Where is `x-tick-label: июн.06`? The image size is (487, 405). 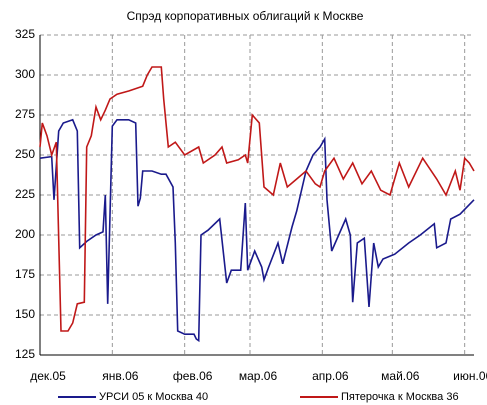 x-tick-label: июн.06 is located at coordinates (470, 376).